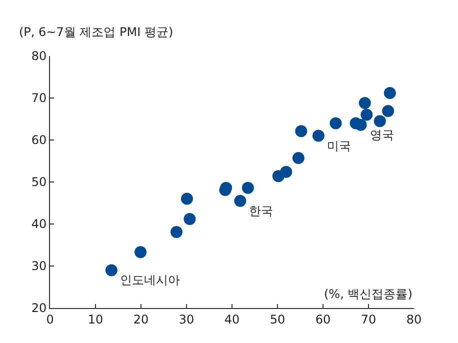  What do you see at coordinates (50, 319) in the screenshot?
I see `x-tick-label: 0` at bounding box center [50, 319].